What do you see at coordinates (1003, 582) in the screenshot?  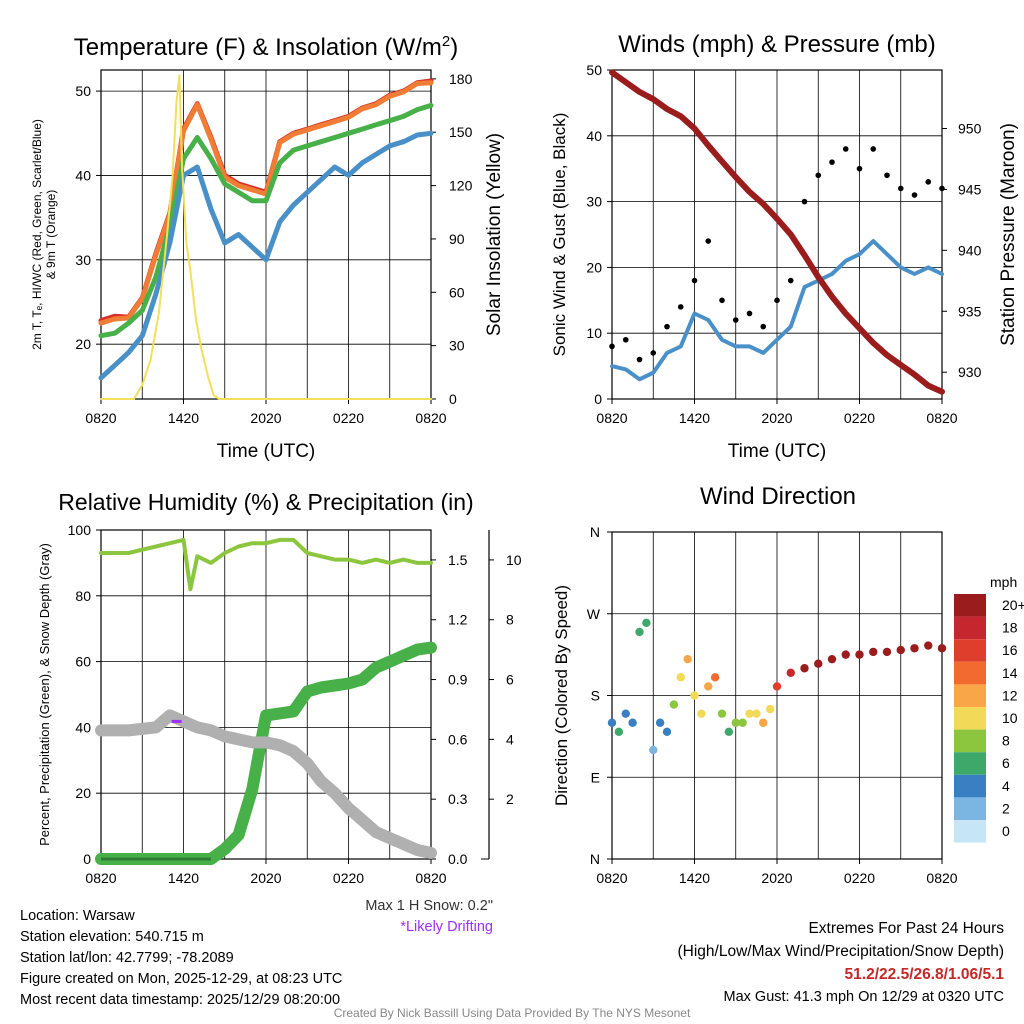 I see `colorbar-label: mph` at bounding box center [1003, 582].